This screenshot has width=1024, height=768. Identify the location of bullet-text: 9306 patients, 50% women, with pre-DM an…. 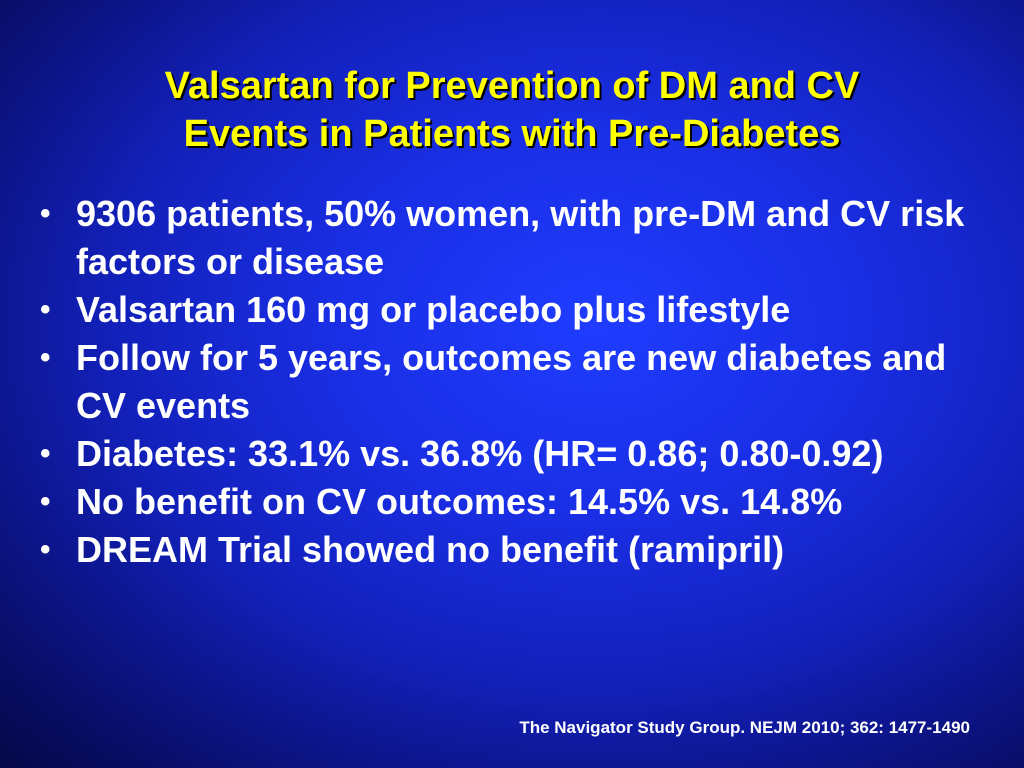
(520, 237).